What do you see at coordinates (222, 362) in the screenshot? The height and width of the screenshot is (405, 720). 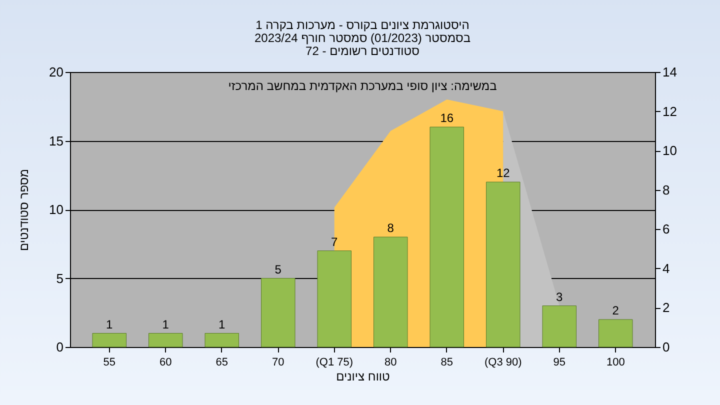 I see `x-tick-label: 65` at bounding box center [222, 362].